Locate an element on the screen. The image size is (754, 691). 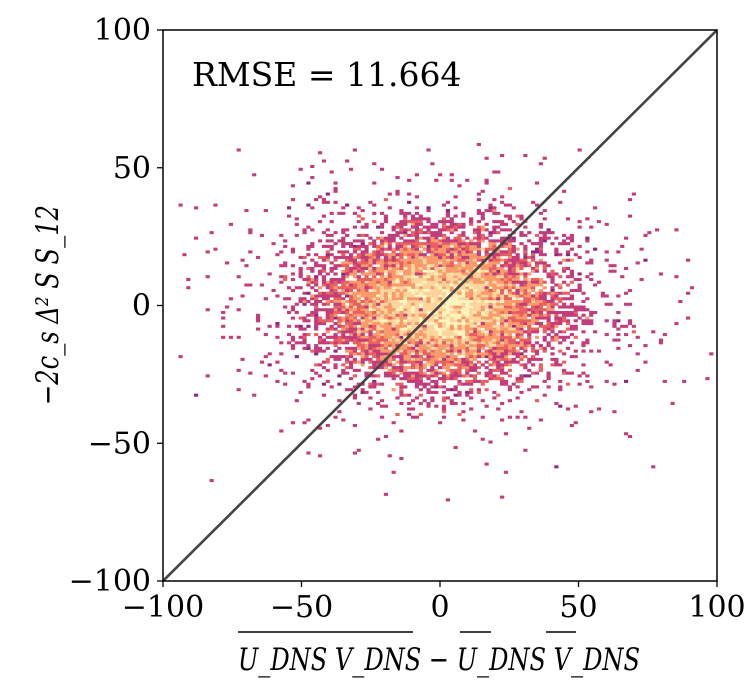
y-tick-label: −50 is located at coordinates (119, 443).